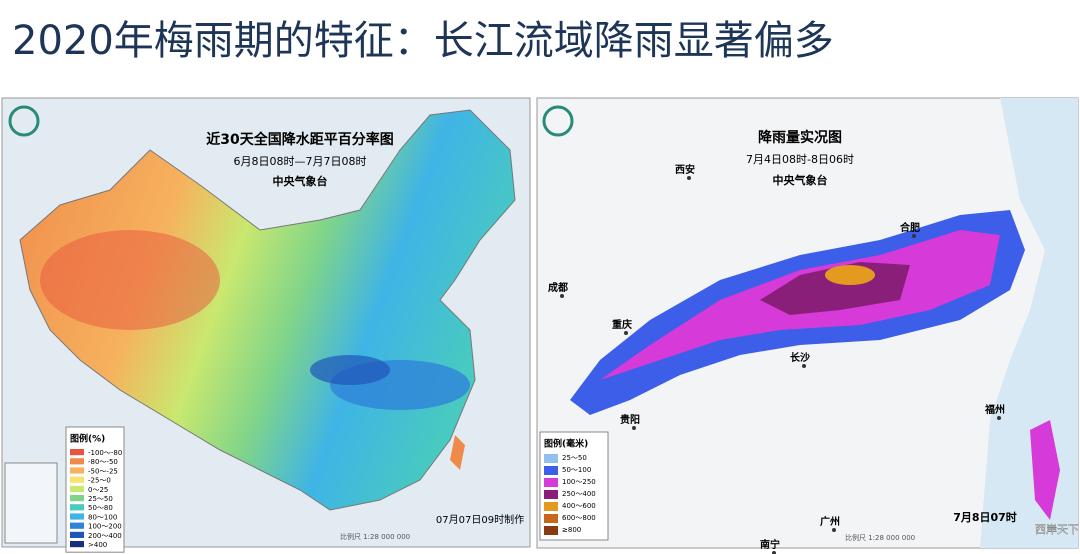 This screenshot has height=554, width=1080. I want to click on inset-map, so click(31, 503).